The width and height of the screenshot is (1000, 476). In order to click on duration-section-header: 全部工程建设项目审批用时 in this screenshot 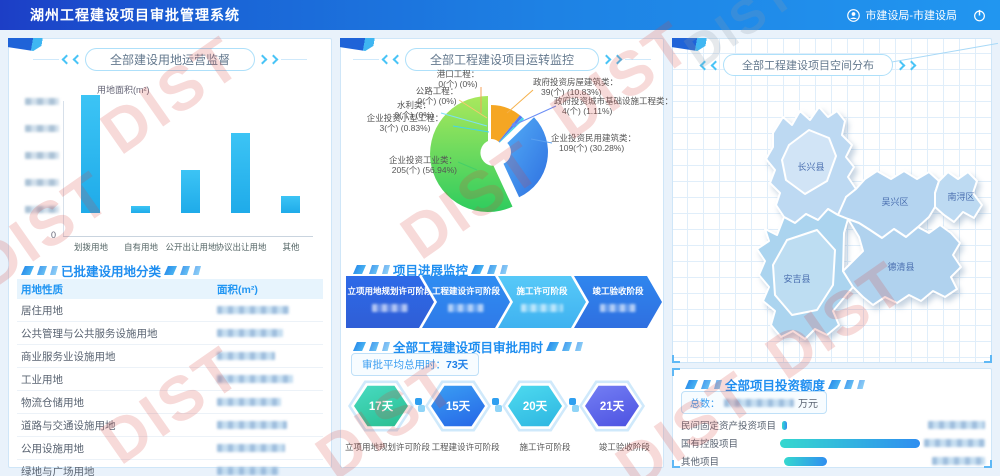, I will do `click(468, 346)`.